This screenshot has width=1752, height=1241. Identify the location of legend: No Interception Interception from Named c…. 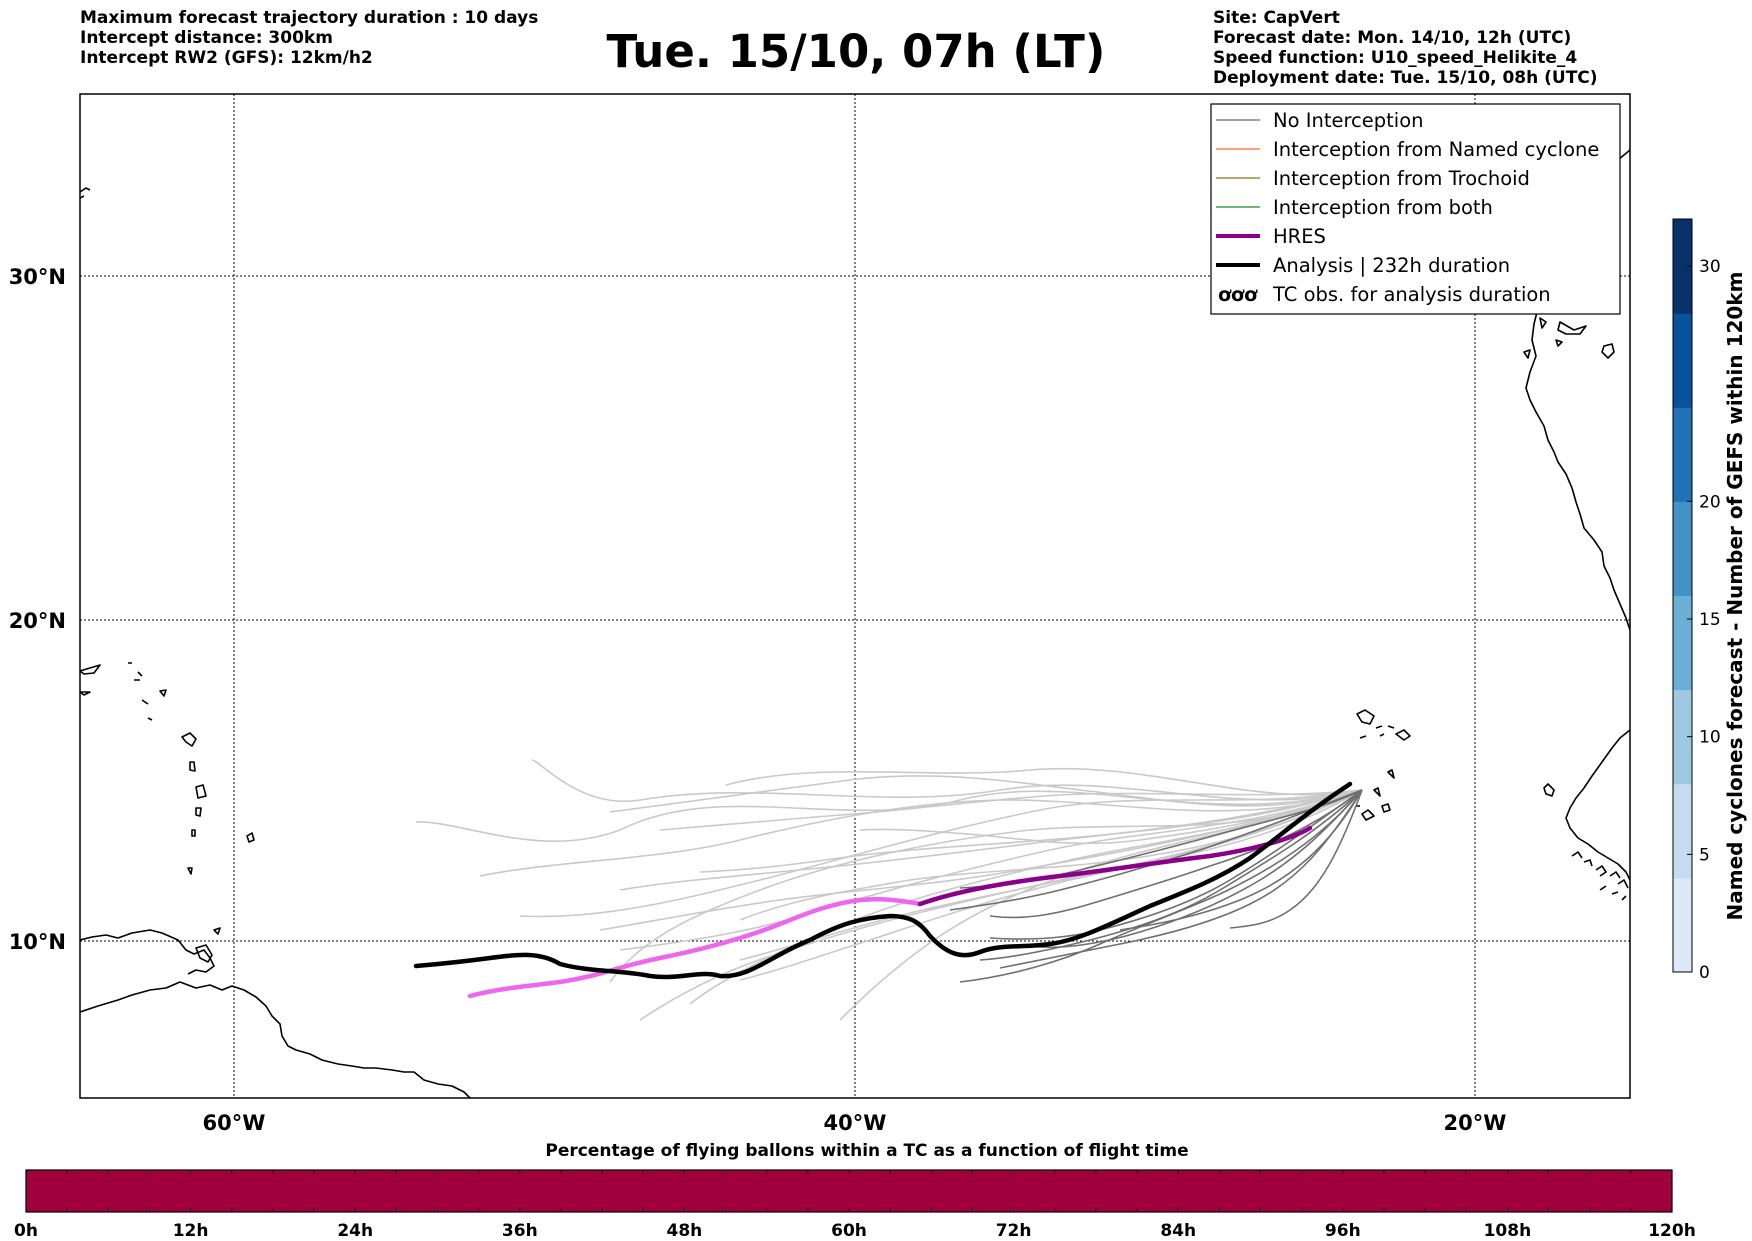
(1415, 209).